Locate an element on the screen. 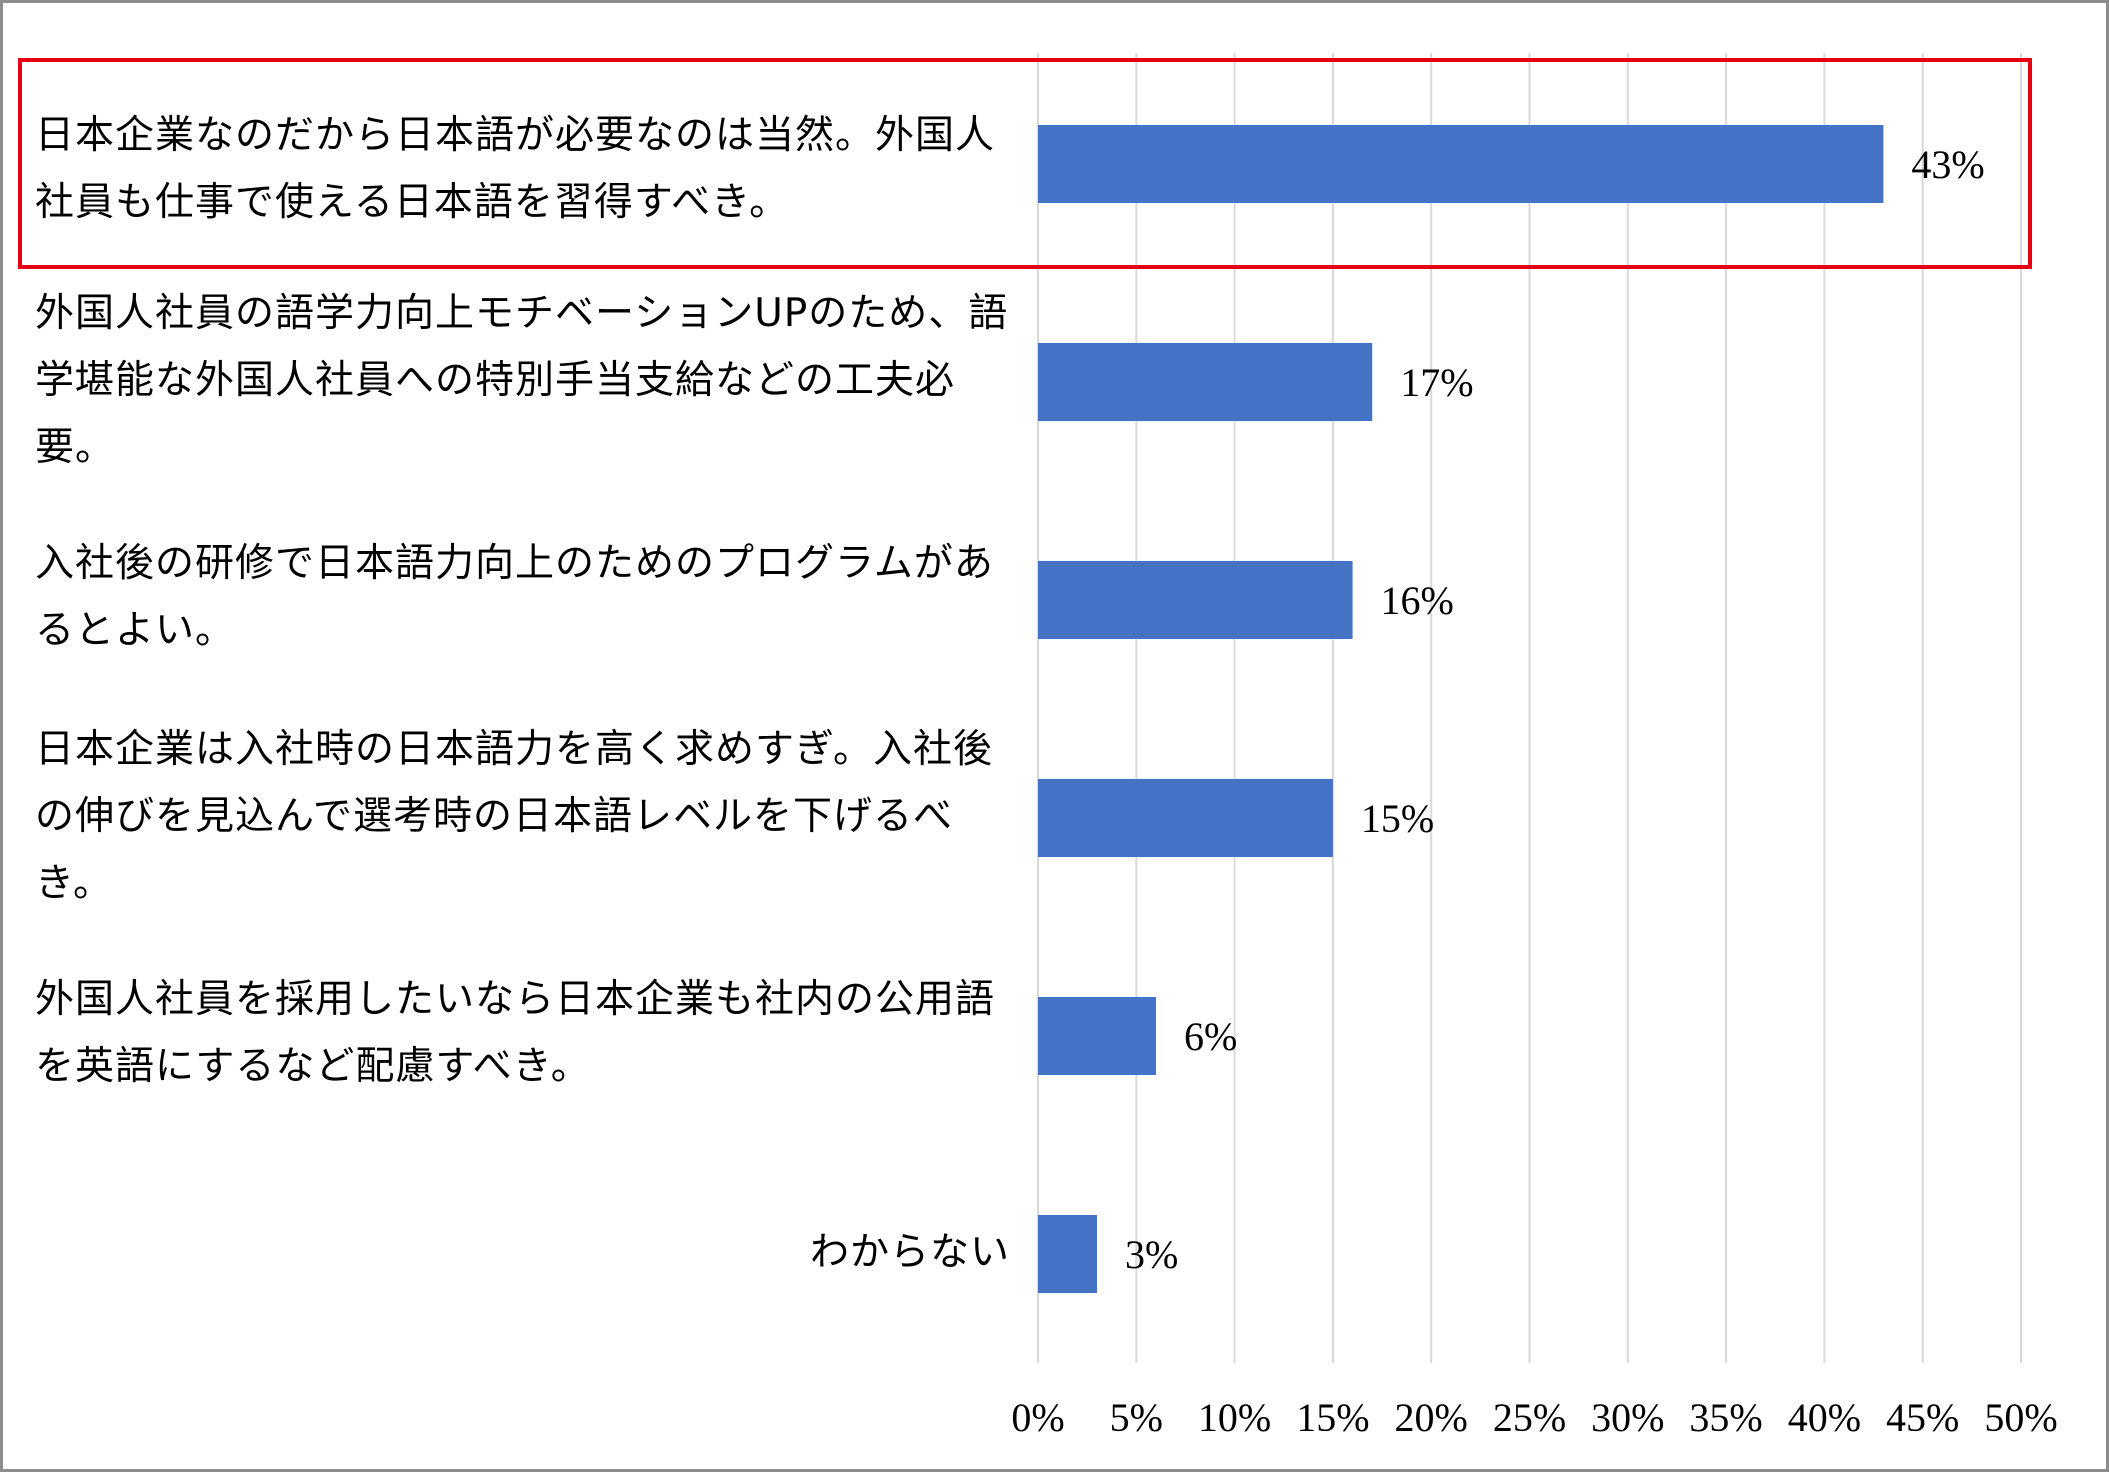  tick-label-15: 15% is located at coordinates (1332, 1417).